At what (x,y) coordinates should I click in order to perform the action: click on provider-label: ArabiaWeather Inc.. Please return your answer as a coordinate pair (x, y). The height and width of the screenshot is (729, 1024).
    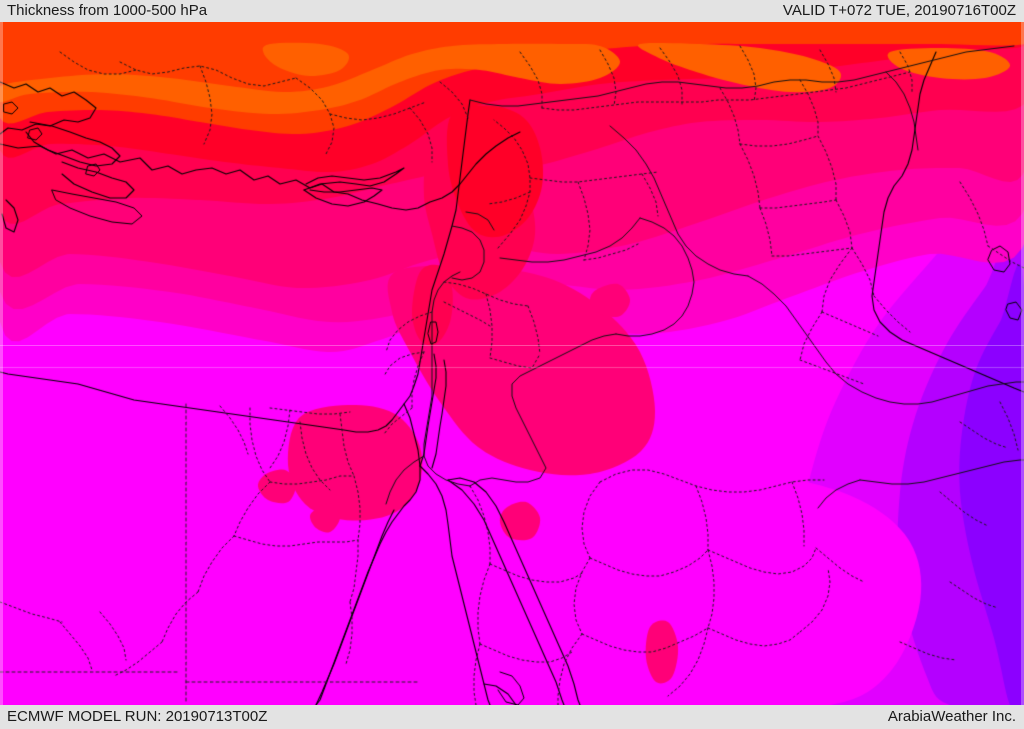
    Looking at the image, I should click on (951, 716).